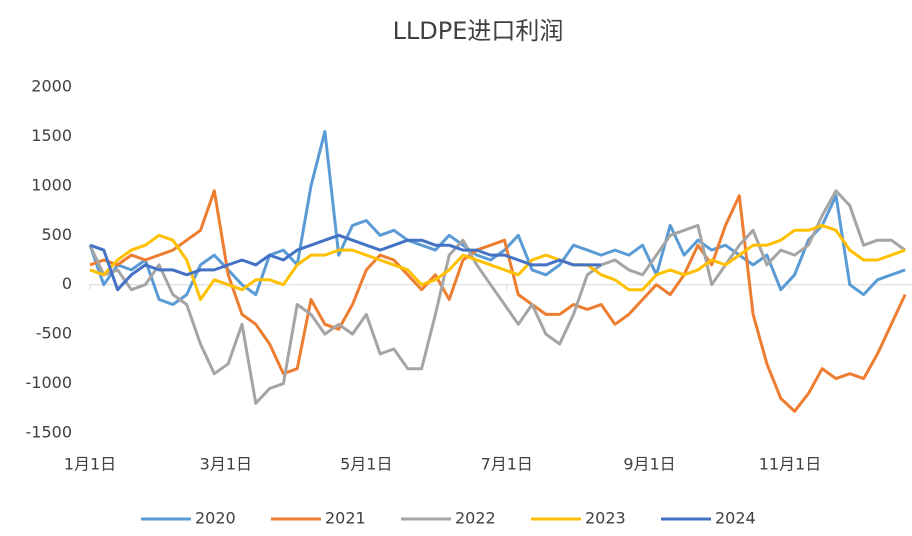  I want to click on legend-label: 2021, so click(345, 518).